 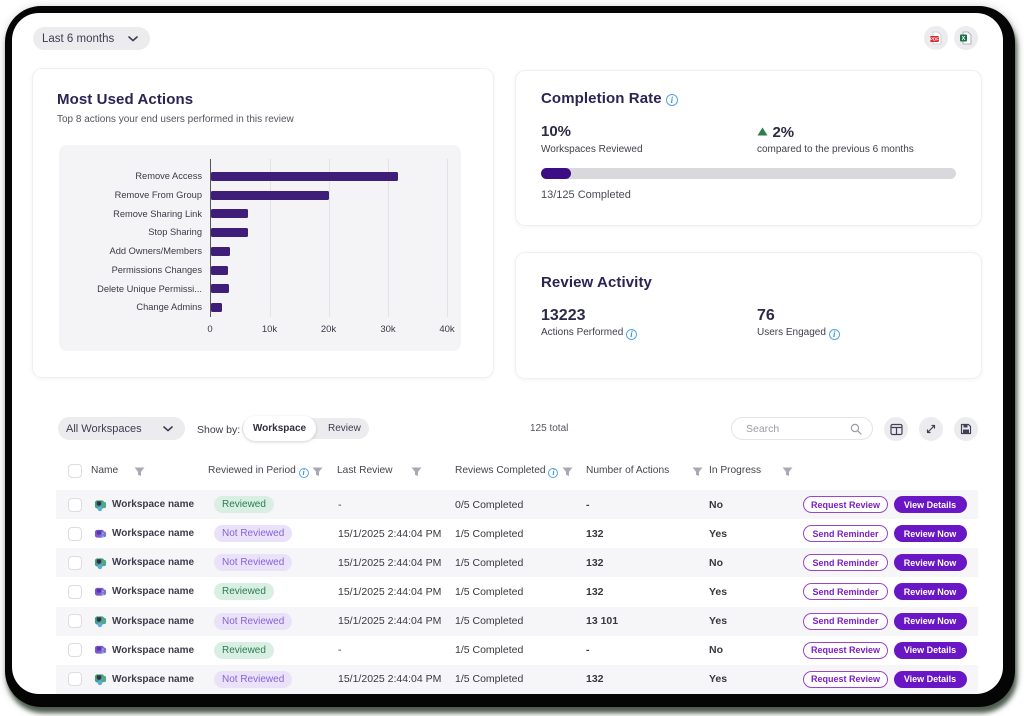 I want to click on svg-text: PDF, so click(x=934, y=39).